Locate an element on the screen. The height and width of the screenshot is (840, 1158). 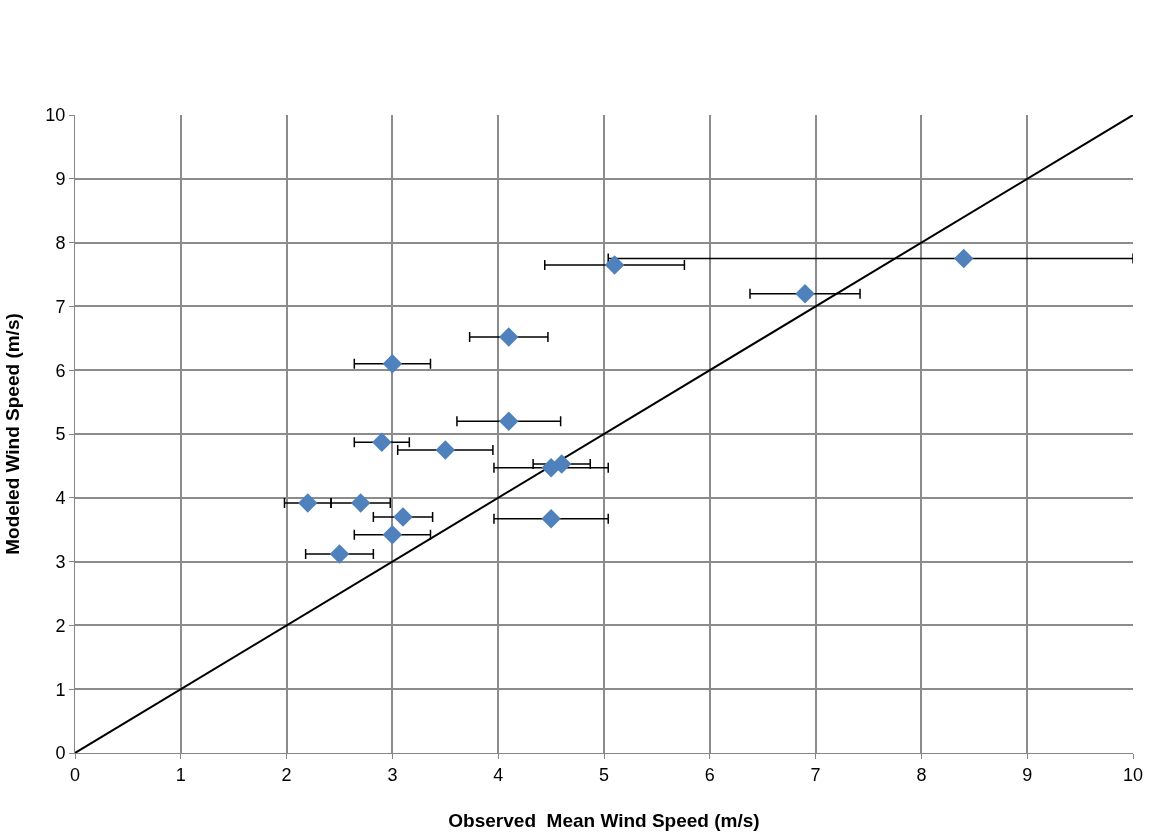
x-tick-label: 5 is located at coordinates (604, 774).